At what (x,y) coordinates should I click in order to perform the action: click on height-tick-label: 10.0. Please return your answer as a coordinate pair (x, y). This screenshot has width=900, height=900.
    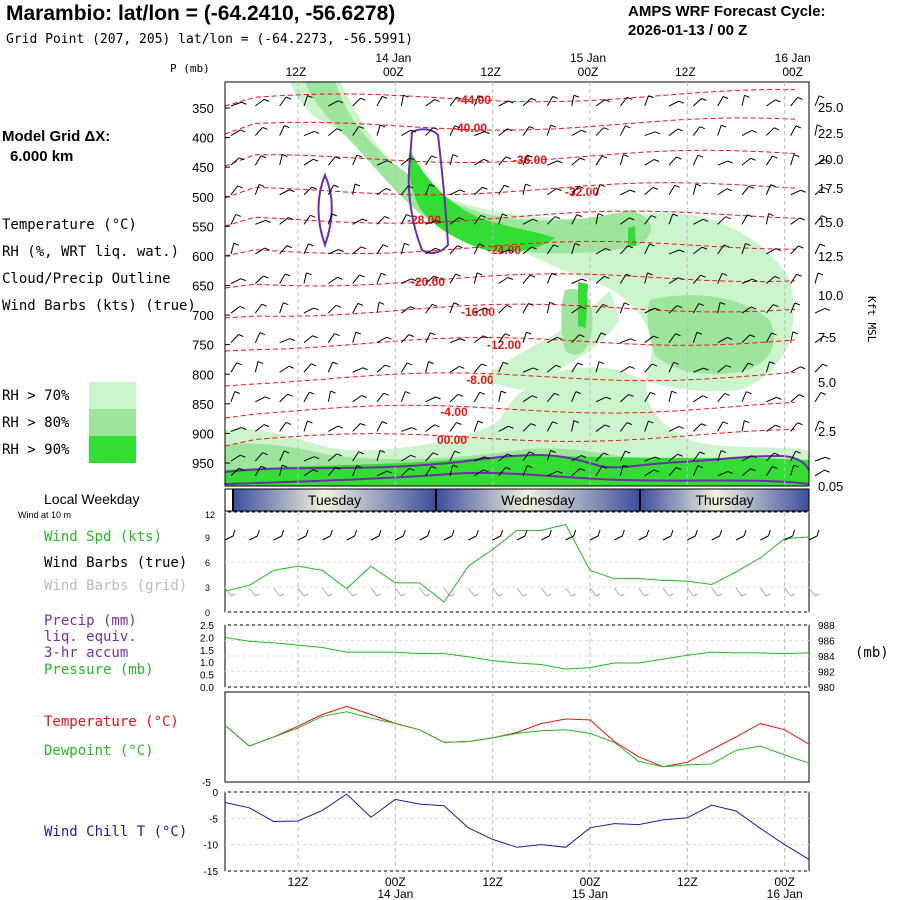
    Looking at the image, I should click on (830, 295).